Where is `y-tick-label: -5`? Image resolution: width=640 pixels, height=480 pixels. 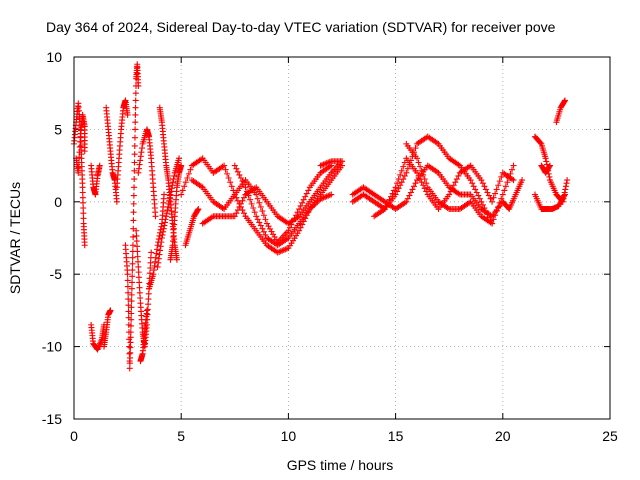 y-tick-label: -5 is located at coordinates (56, 274).